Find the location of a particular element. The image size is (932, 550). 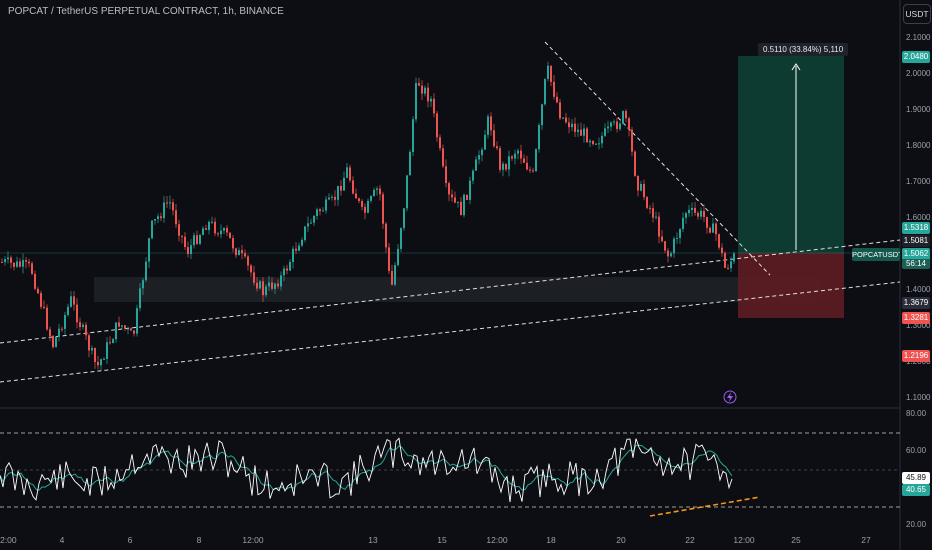

price-tag-1: 1.5318 is located at coordinates (916, 228).